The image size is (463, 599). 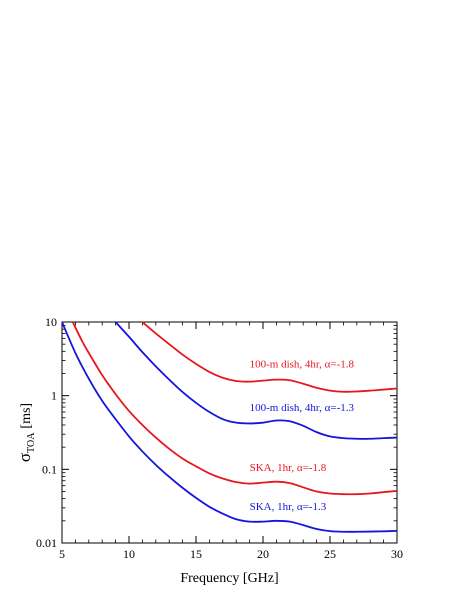 I want to click on series-label: 100-m dish, 4hr, α=-1.3, so click(x=302, y=408).